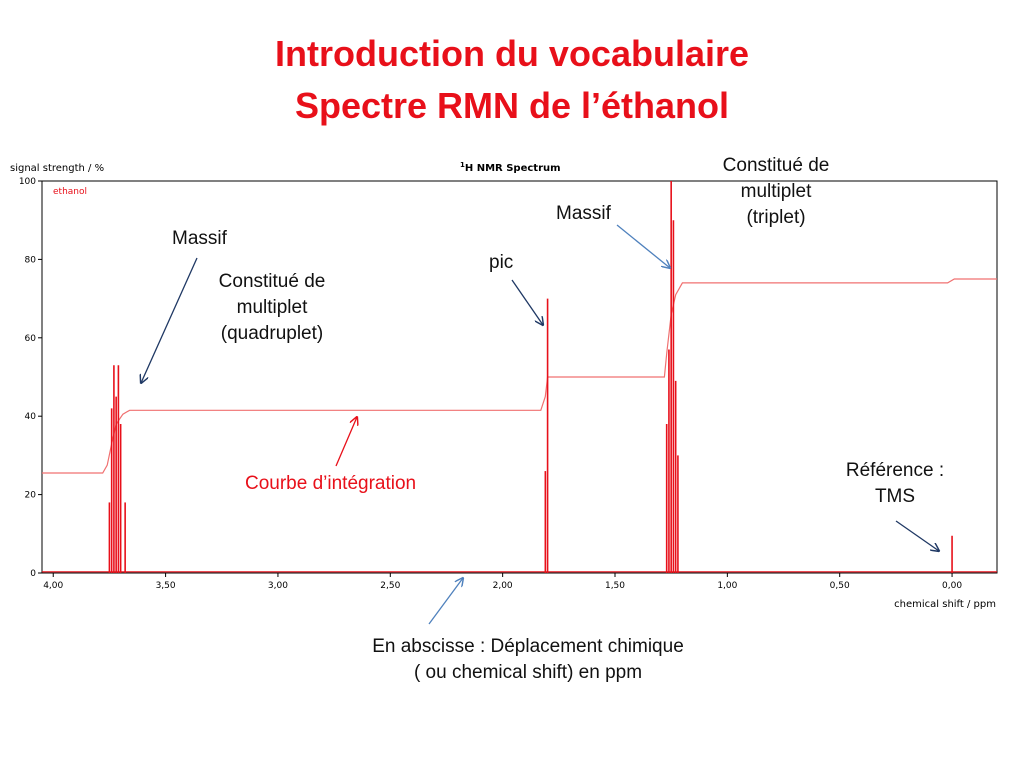 The height and width of the screenshot is (768, 1024). What do you see at coordinates (272, 281) in the screenshot?
I see `quadruplet-line1: Constitué de` at bounding box center [272, 281].